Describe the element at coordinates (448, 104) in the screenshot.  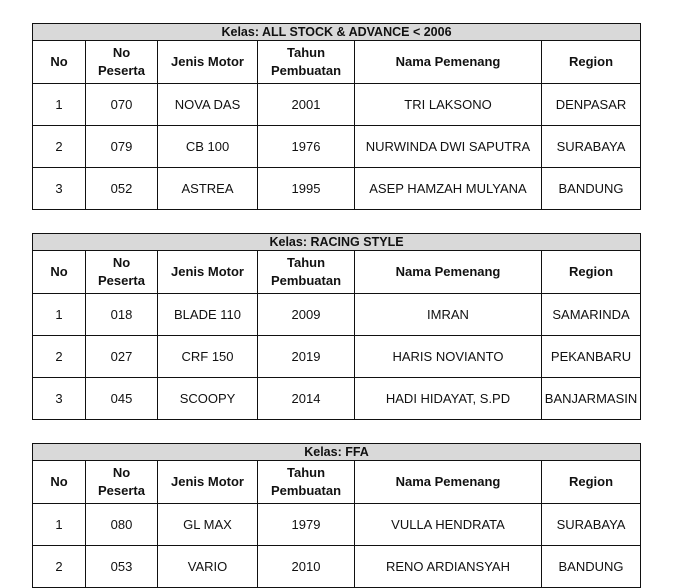
I see `cell: TRI LAKSONO` at that location.